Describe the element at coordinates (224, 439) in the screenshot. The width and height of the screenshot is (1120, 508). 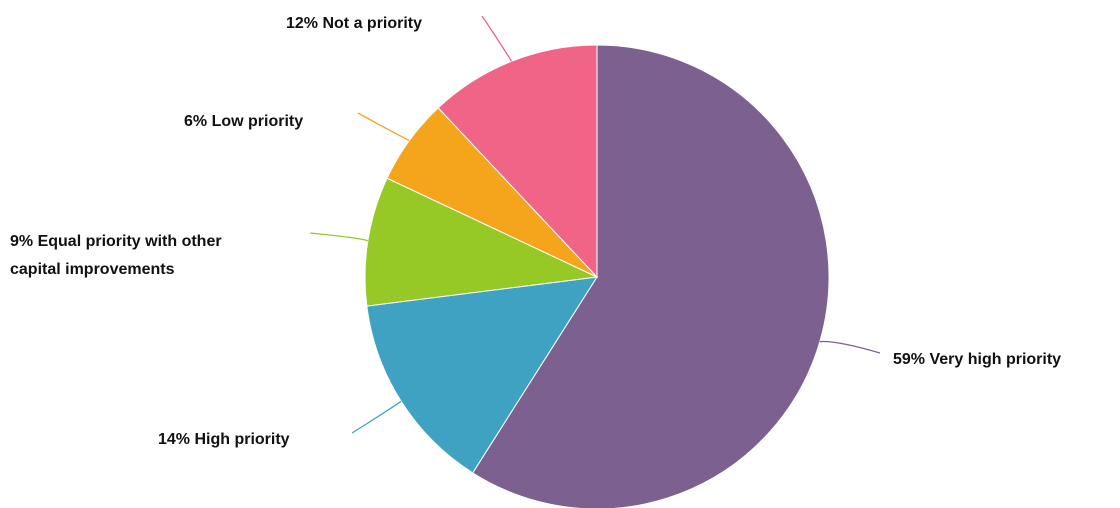
I see `slice-label: 14% High priority` at that location.